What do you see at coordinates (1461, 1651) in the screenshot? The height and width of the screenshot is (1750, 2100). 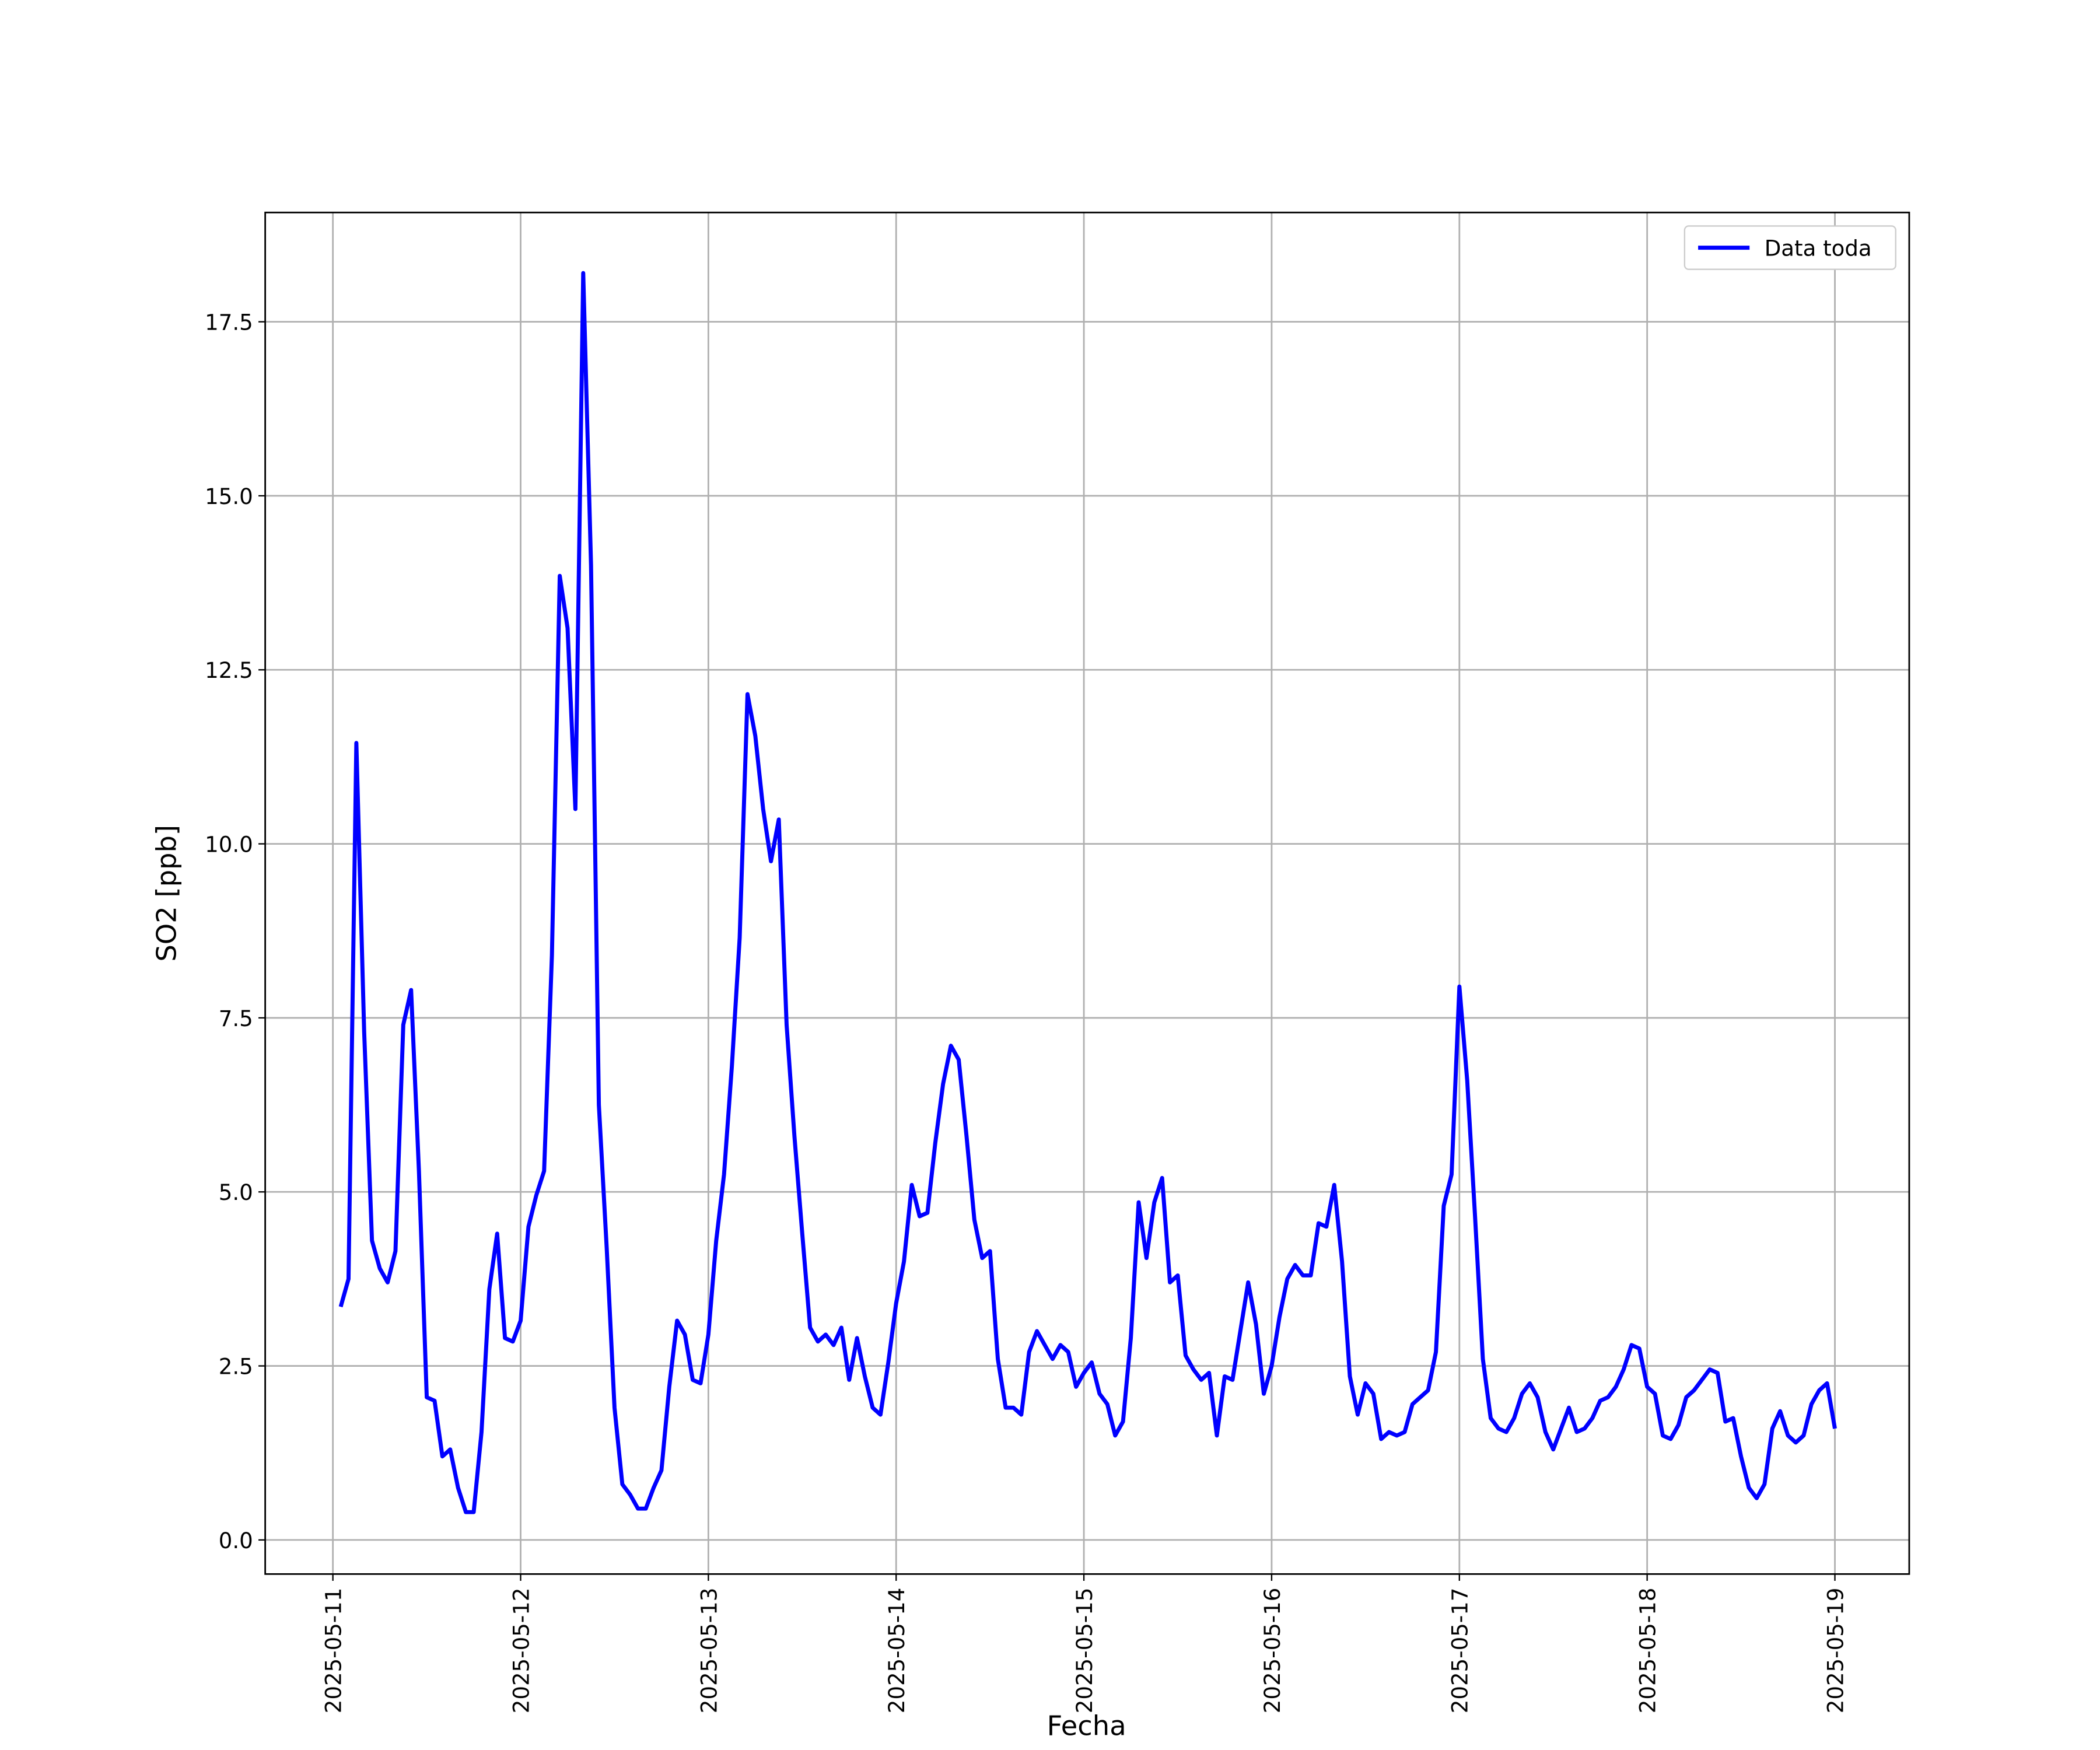 I see `x-tick-label: 2025-05-17` at bounding box center [1461, 1651].